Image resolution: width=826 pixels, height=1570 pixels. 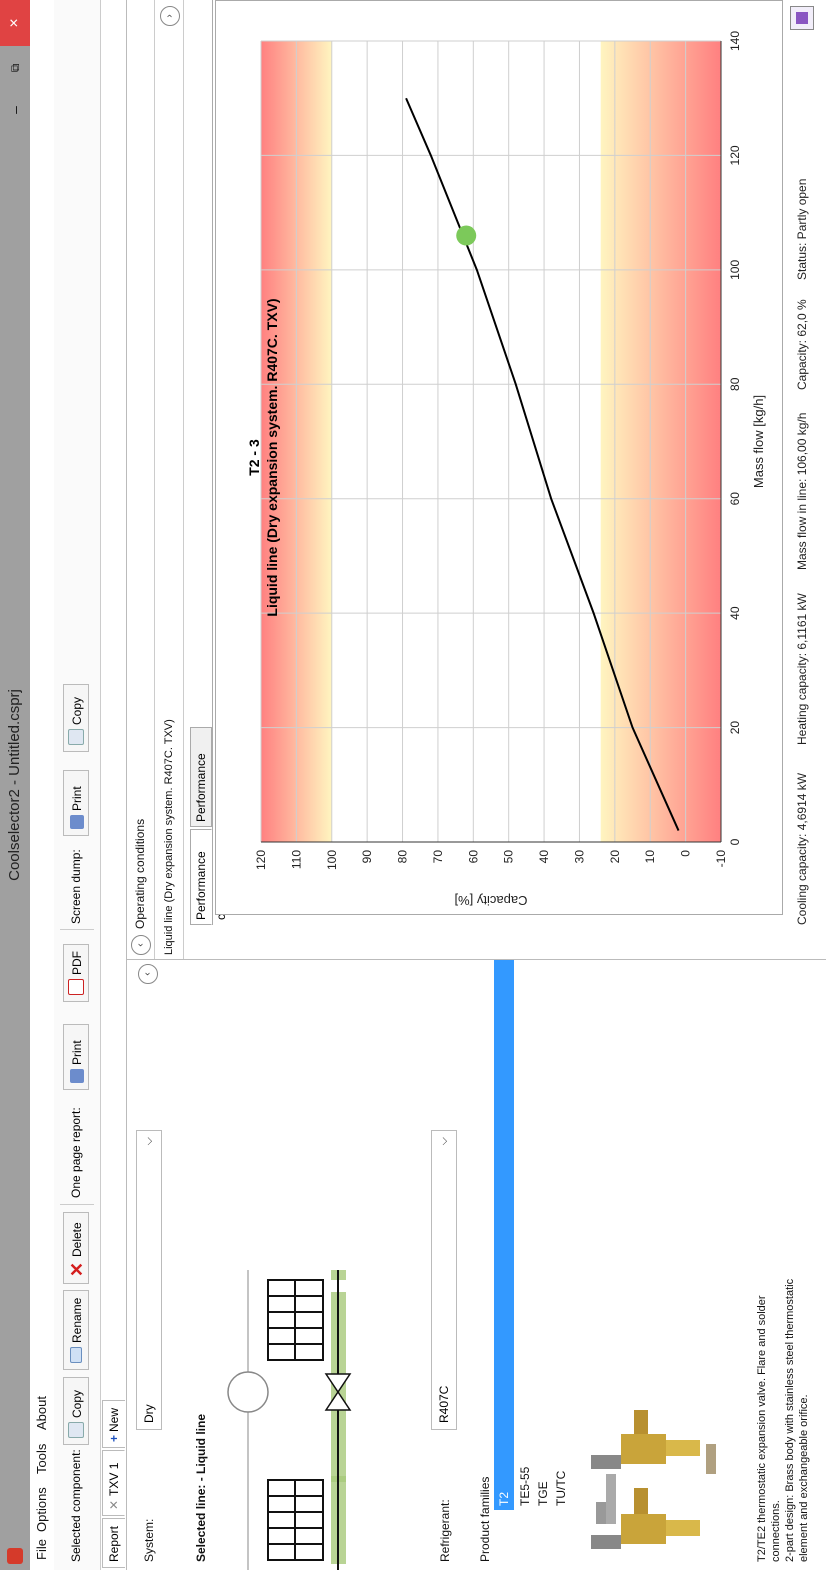 I want to click on x-axis-label: Mass flow [kg/h], so click(x=758, y=441).